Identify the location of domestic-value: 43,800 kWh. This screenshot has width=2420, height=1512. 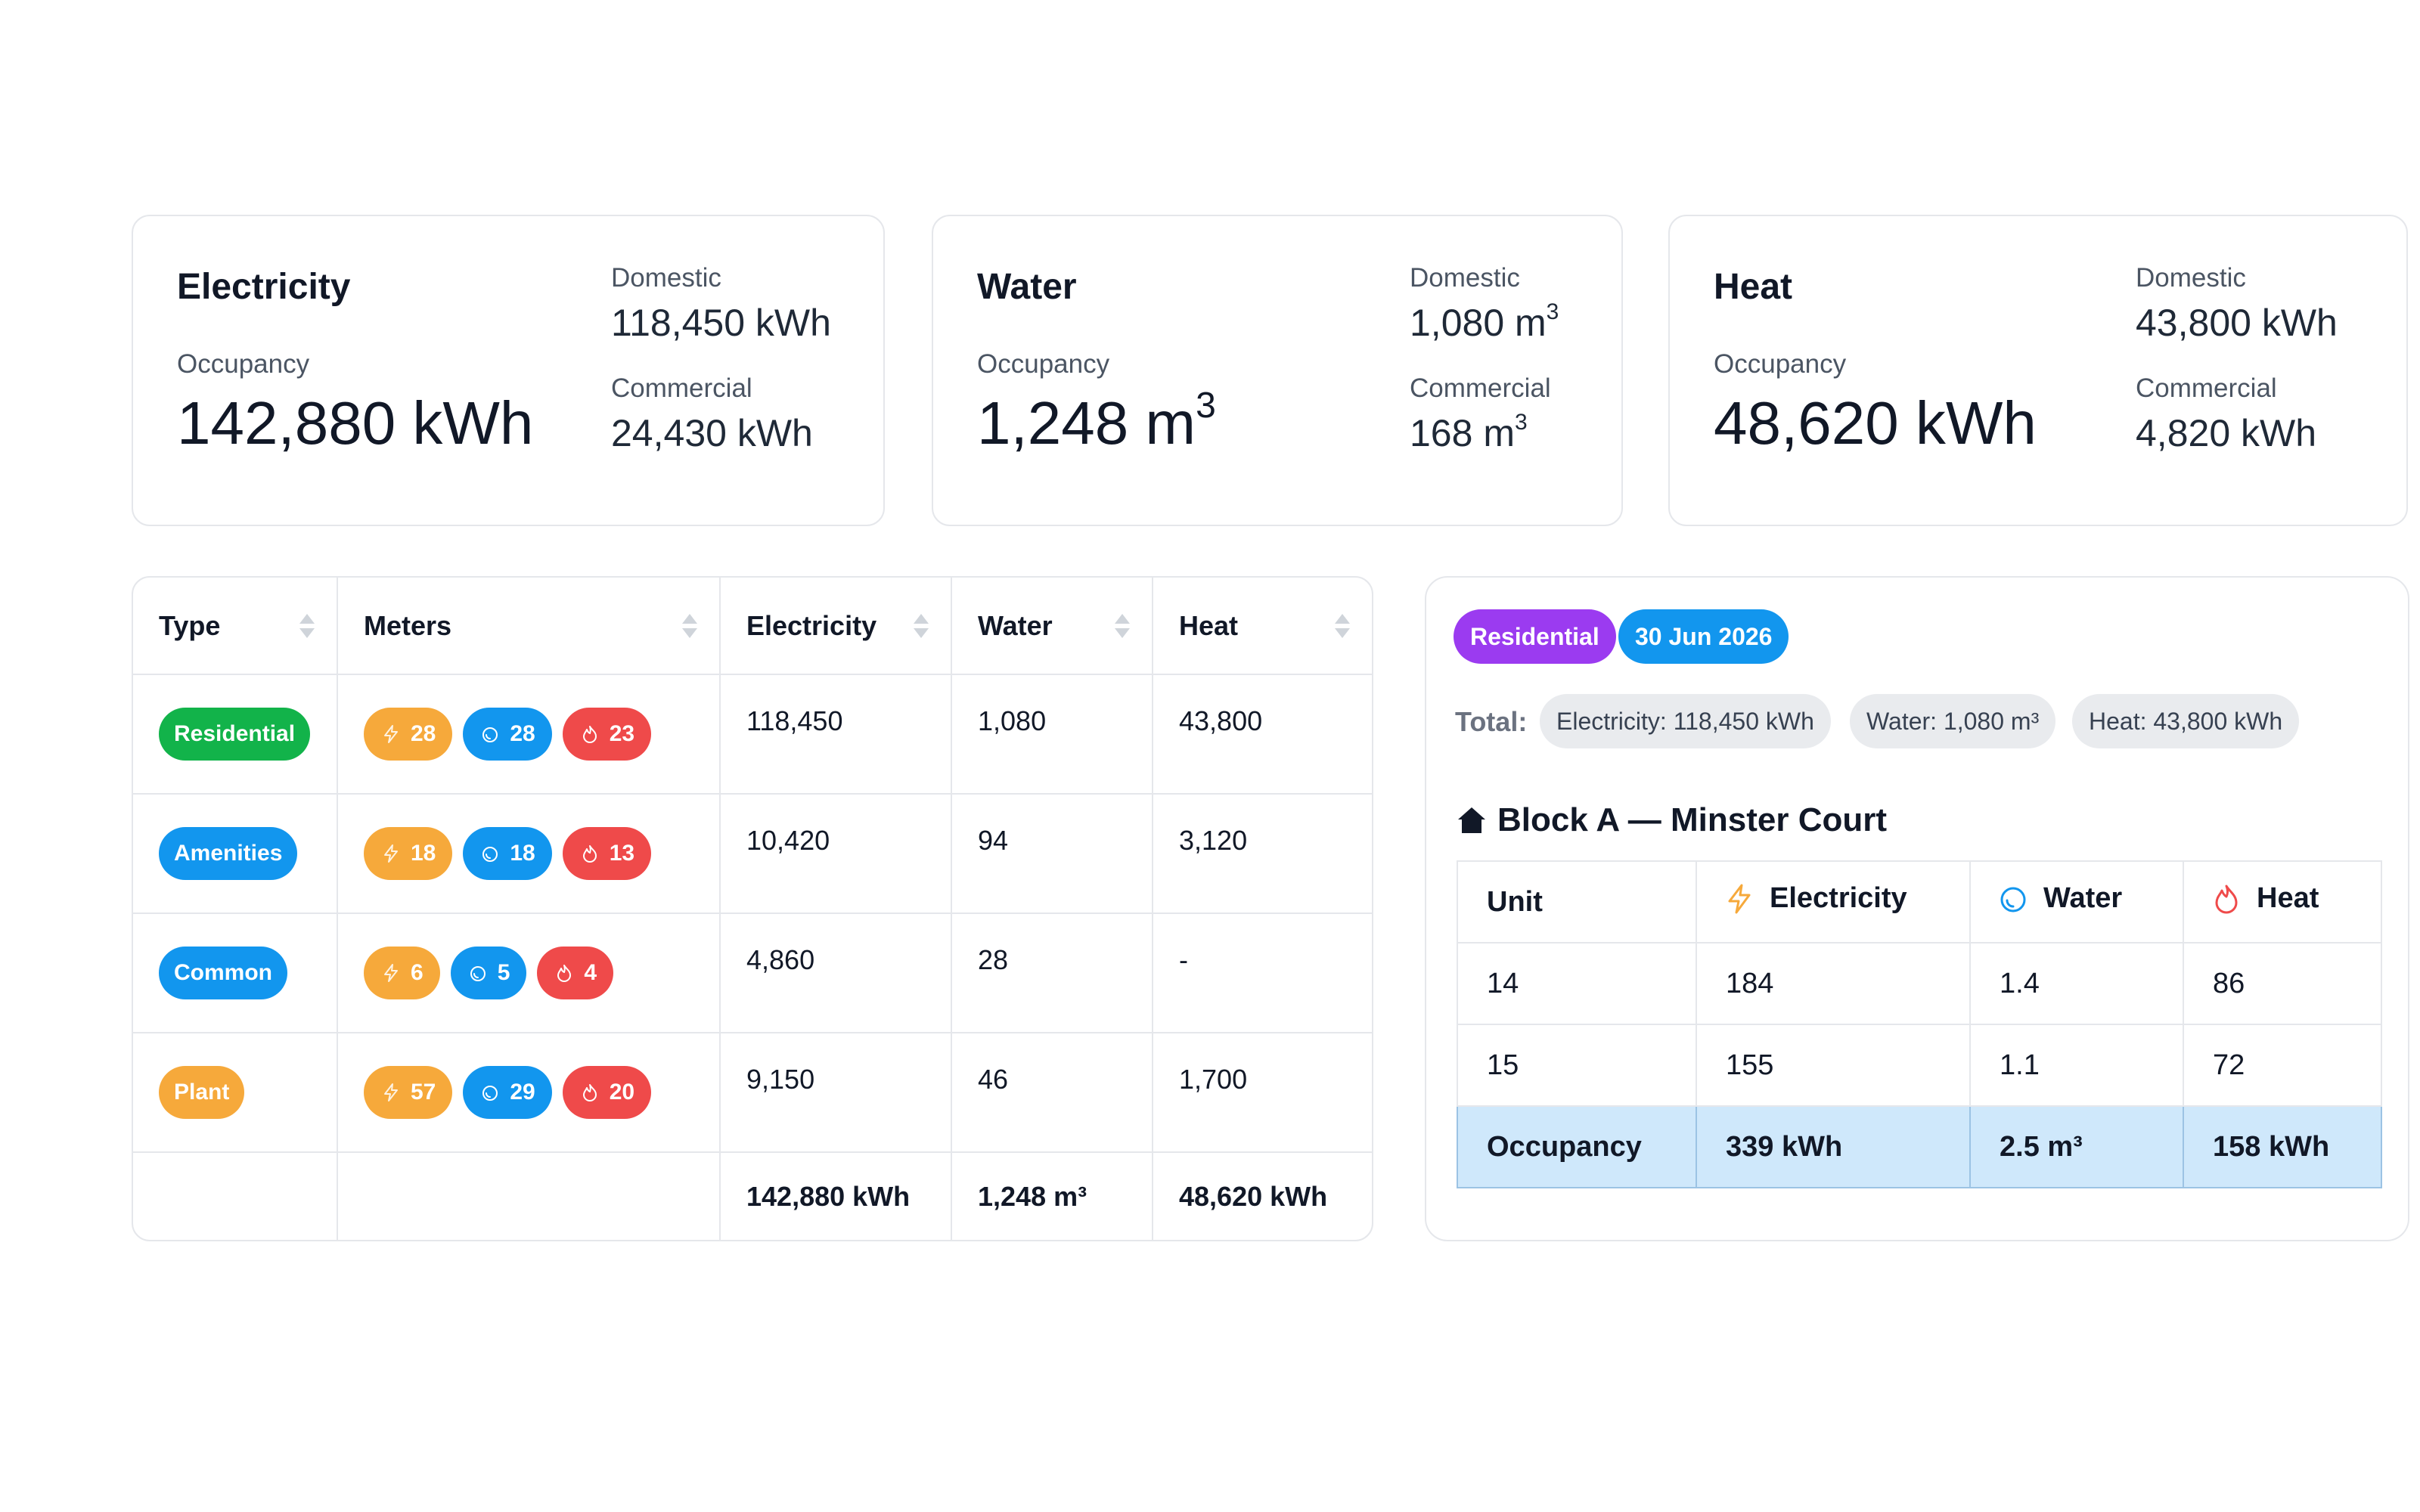
(2237, 323).